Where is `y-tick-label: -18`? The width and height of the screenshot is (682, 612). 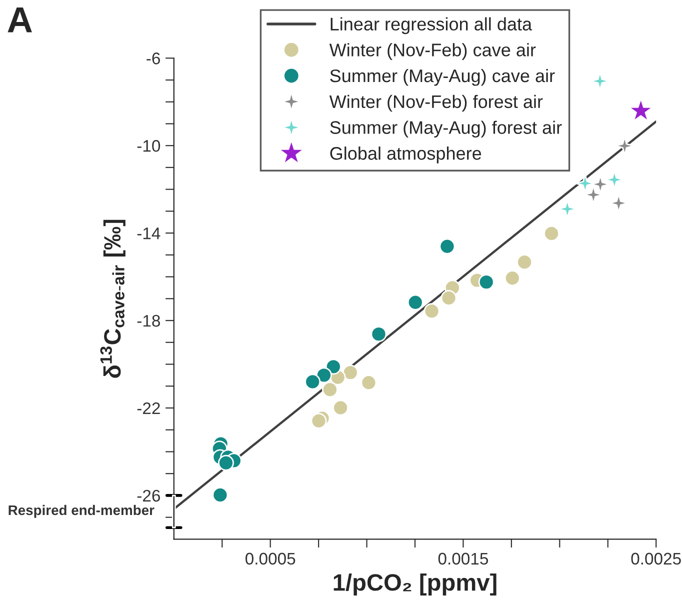
y-tick-label: -18 is located at coordinates (148, 320).